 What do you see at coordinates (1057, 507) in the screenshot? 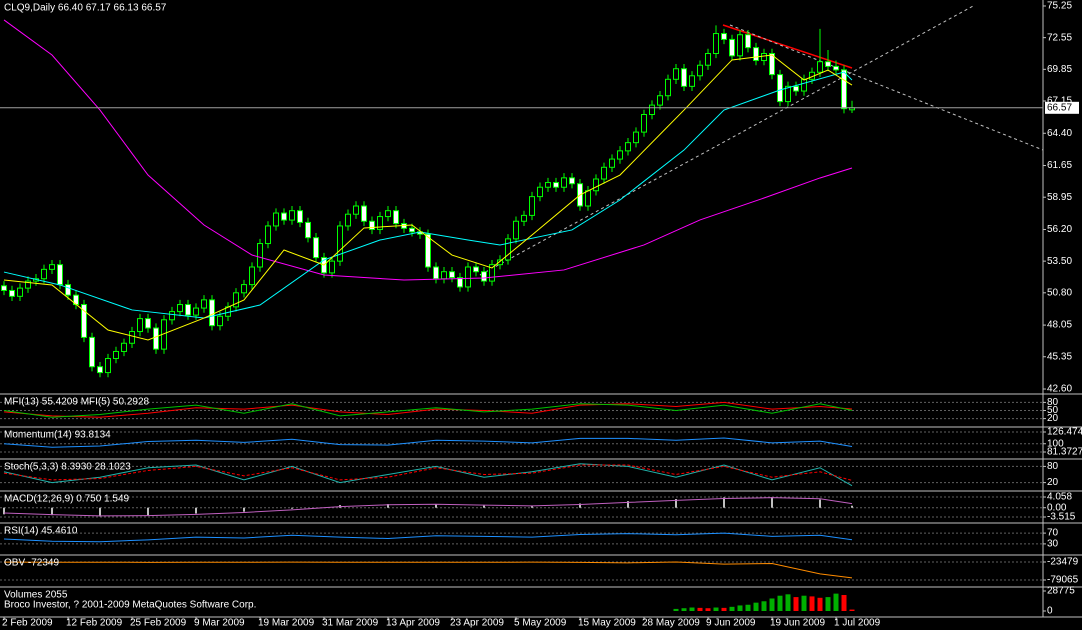
I see `y-tick-label: 0.00` at bounding box center [1057, 507].